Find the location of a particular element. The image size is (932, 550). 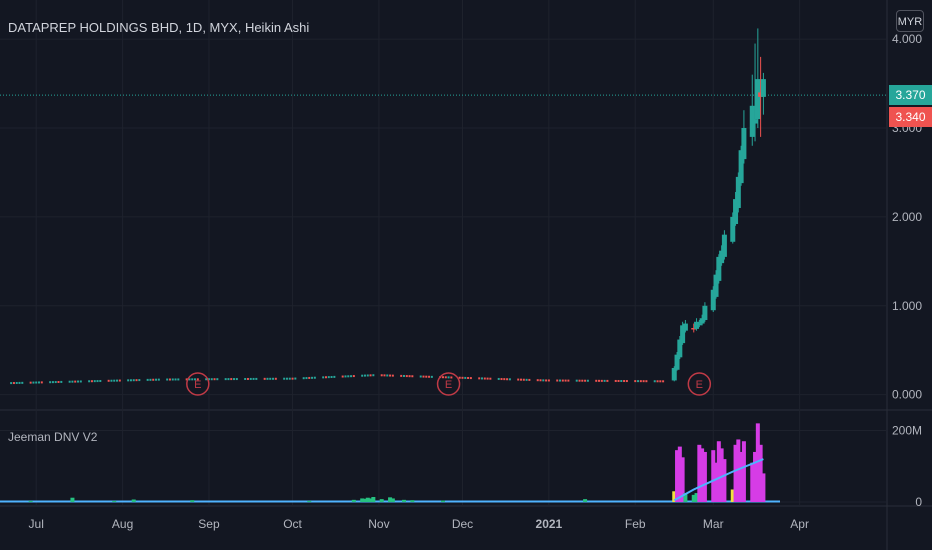

volume-moving-average is located at coordinates (718, 480).